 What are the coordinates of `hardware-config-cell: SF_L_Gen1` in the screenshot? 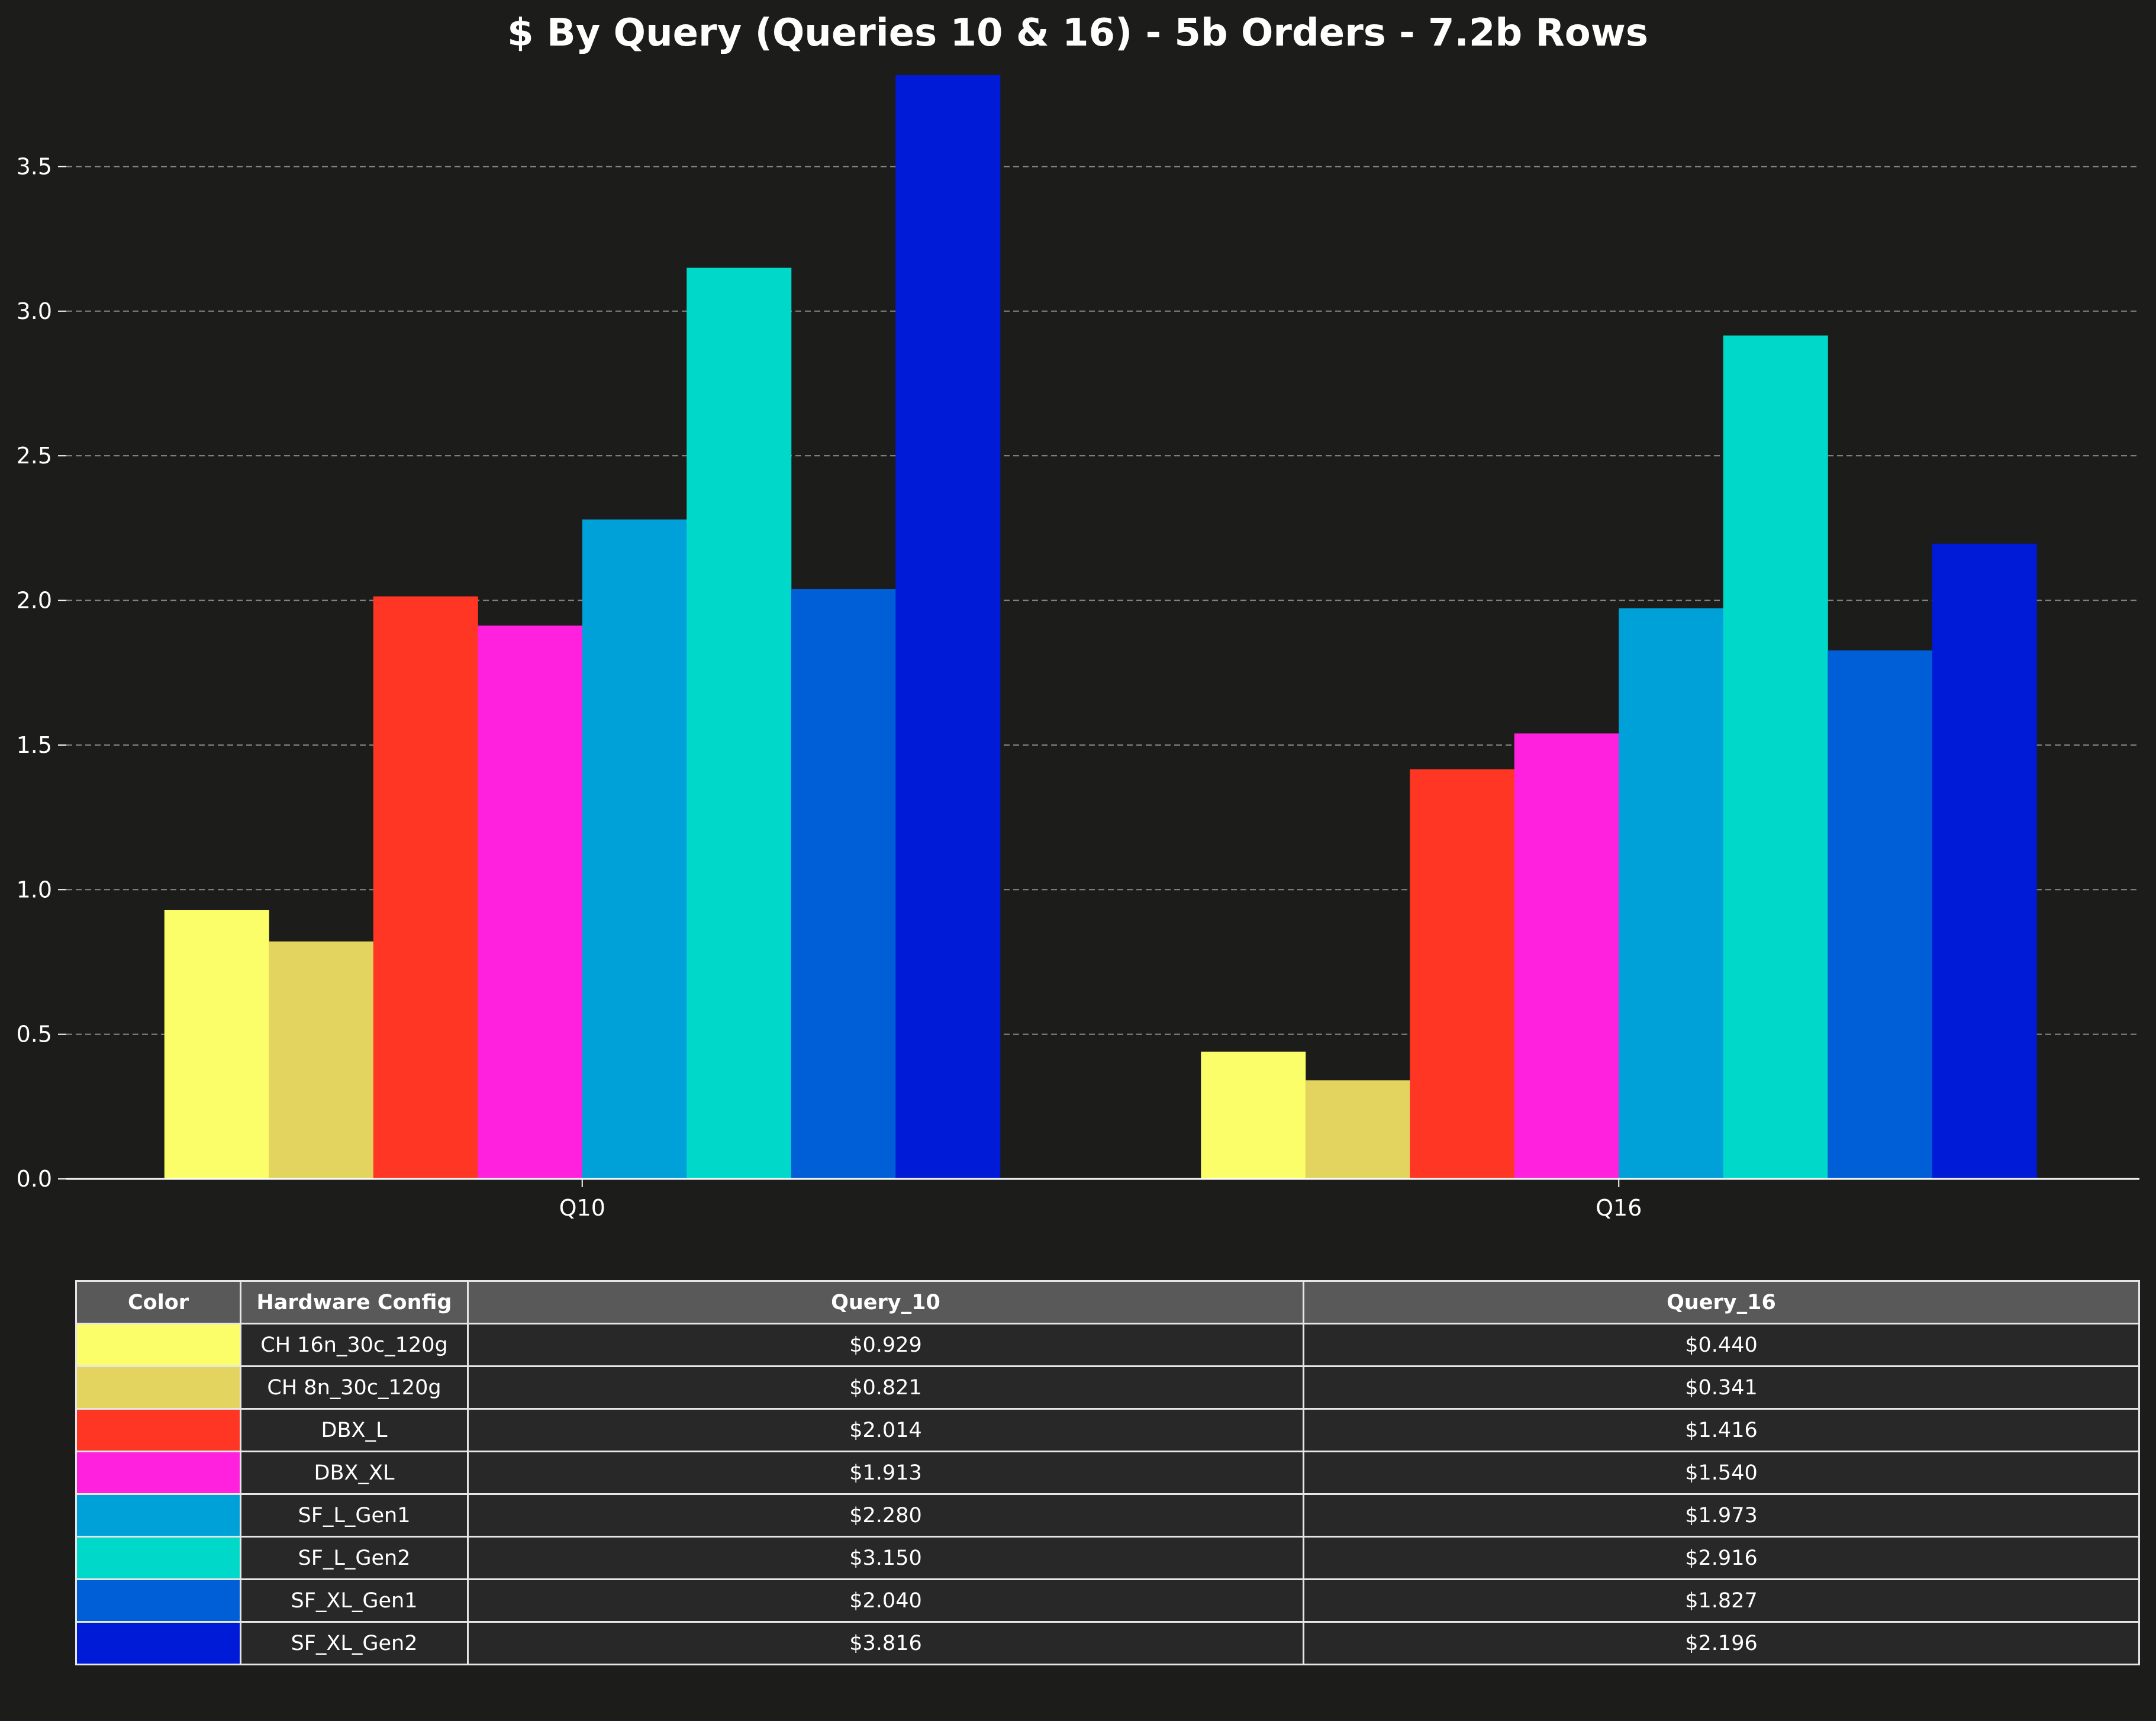 It's located at (354, 1515).